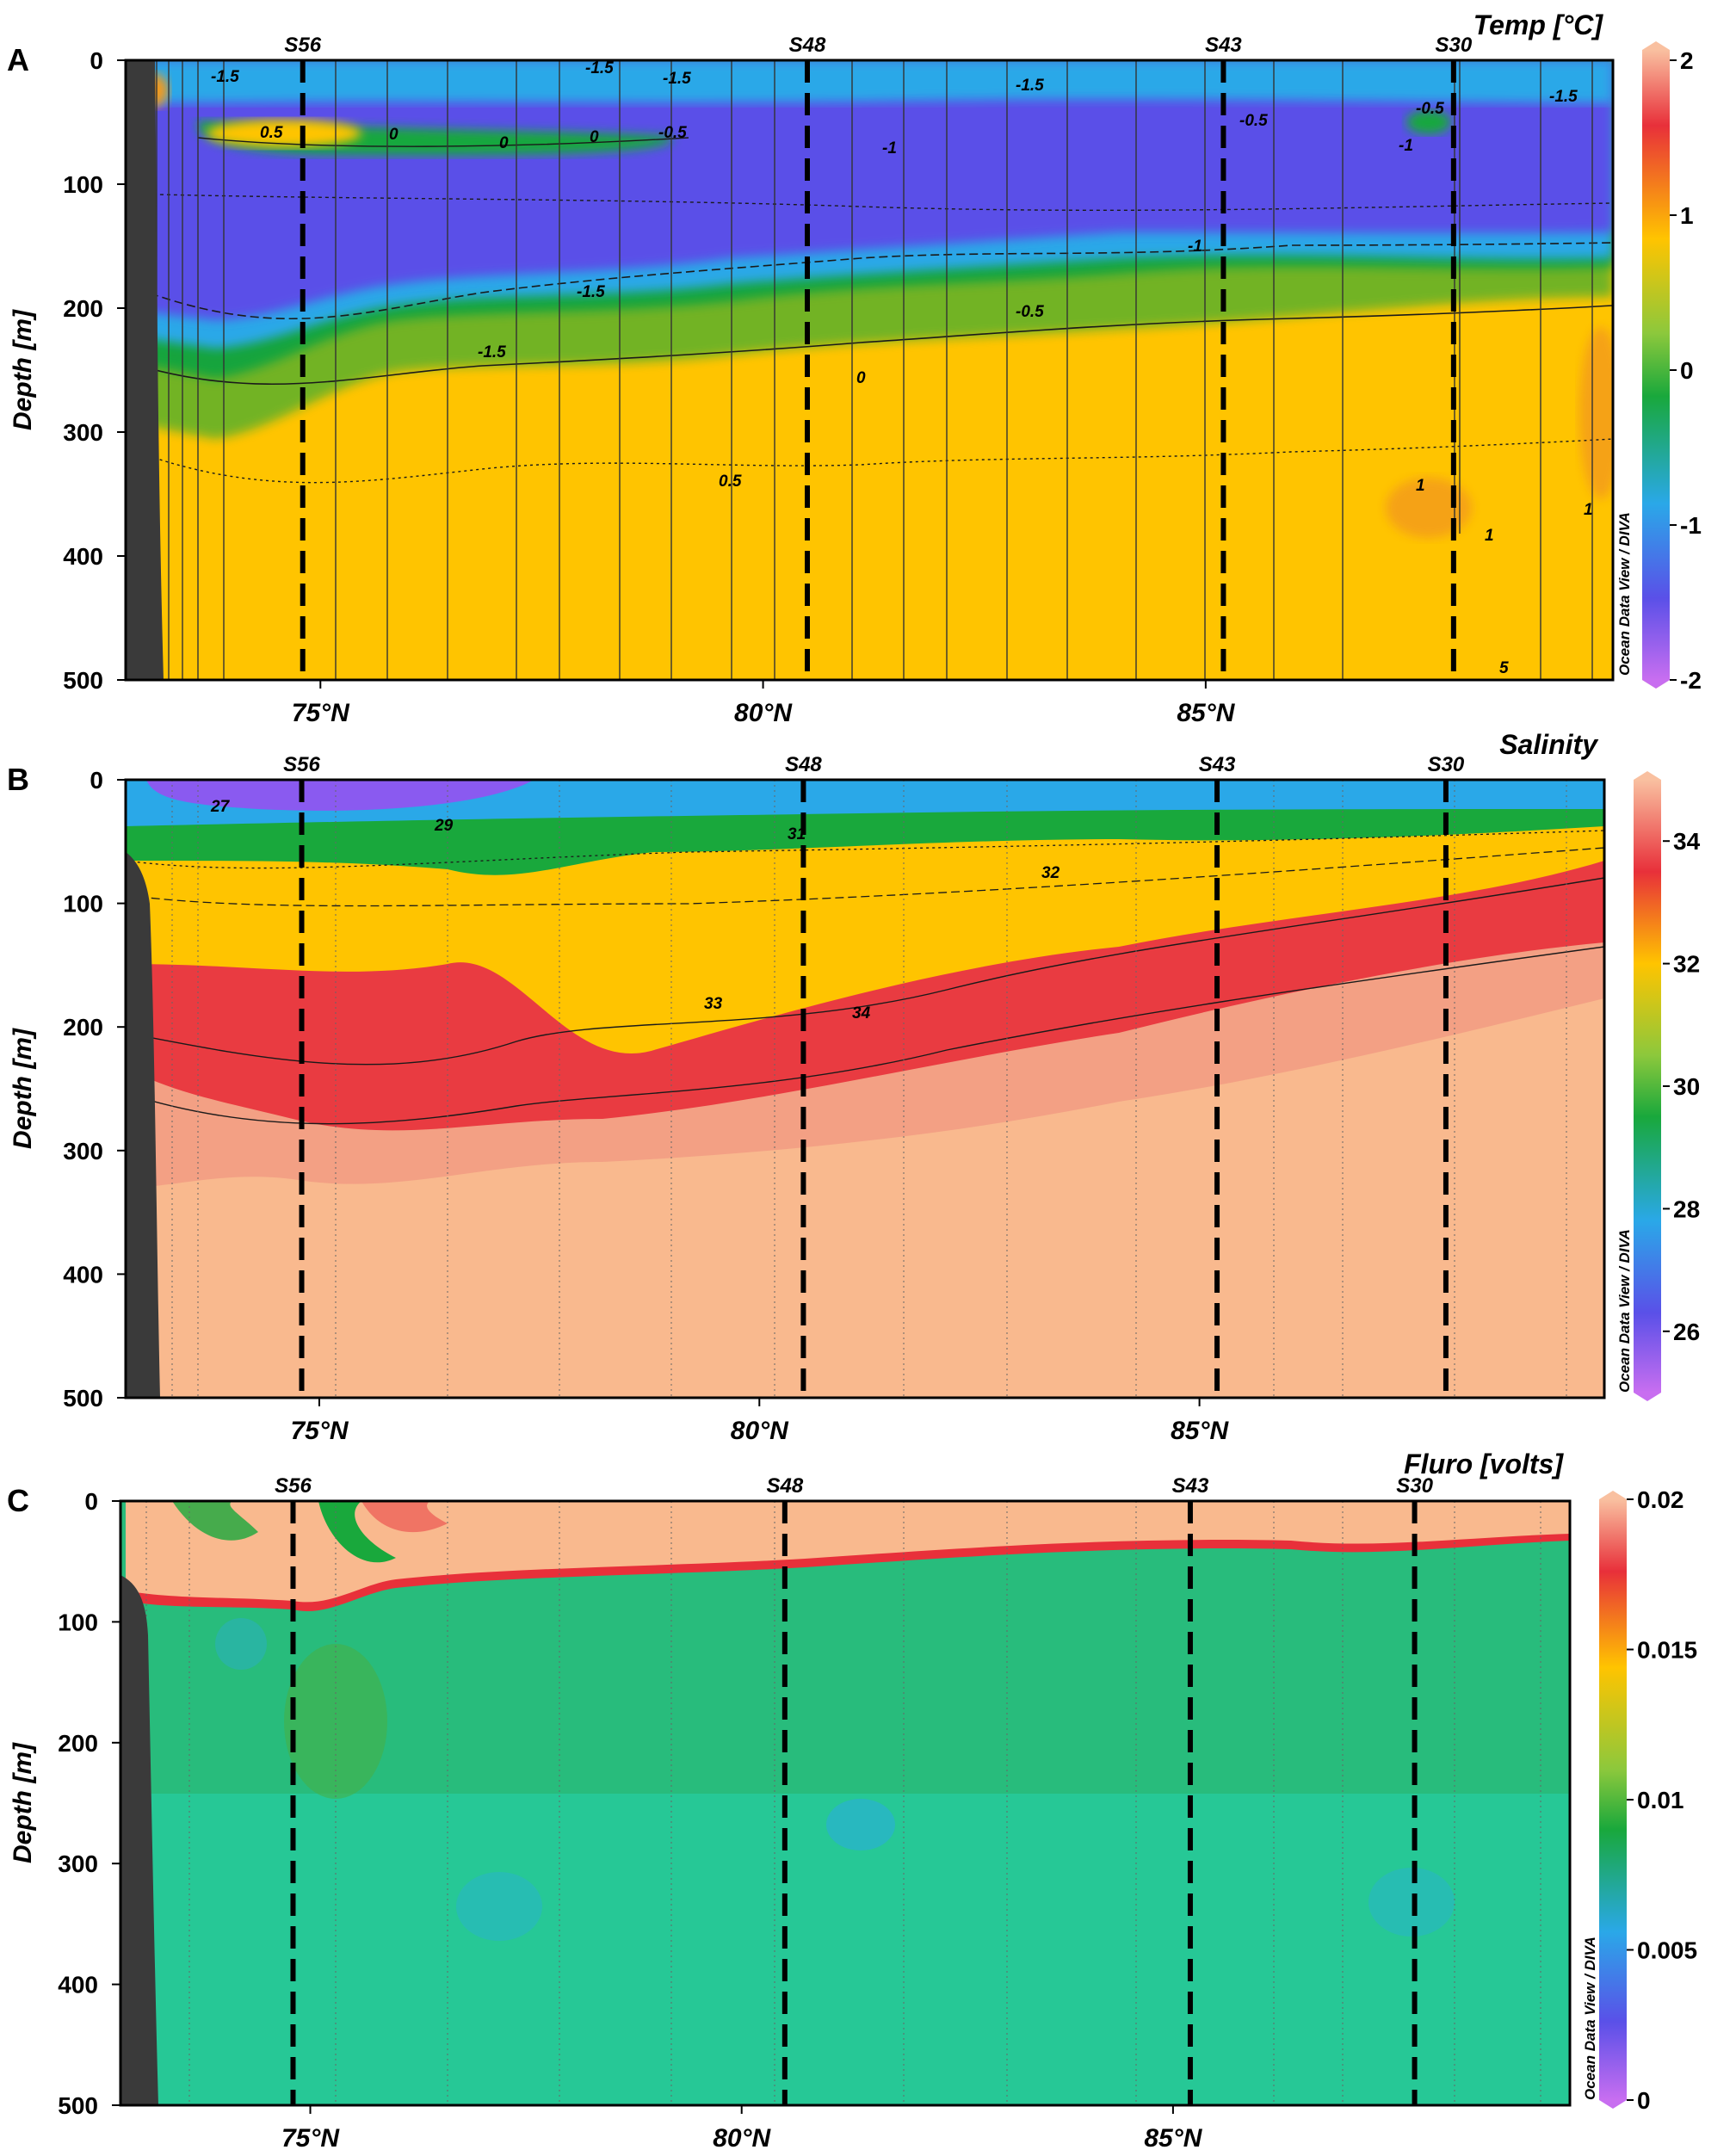 This screenshot has height=2156, width=1736. I want to click on y-ticks-a: 0 100 200 300 400 500, so click(94, 370).